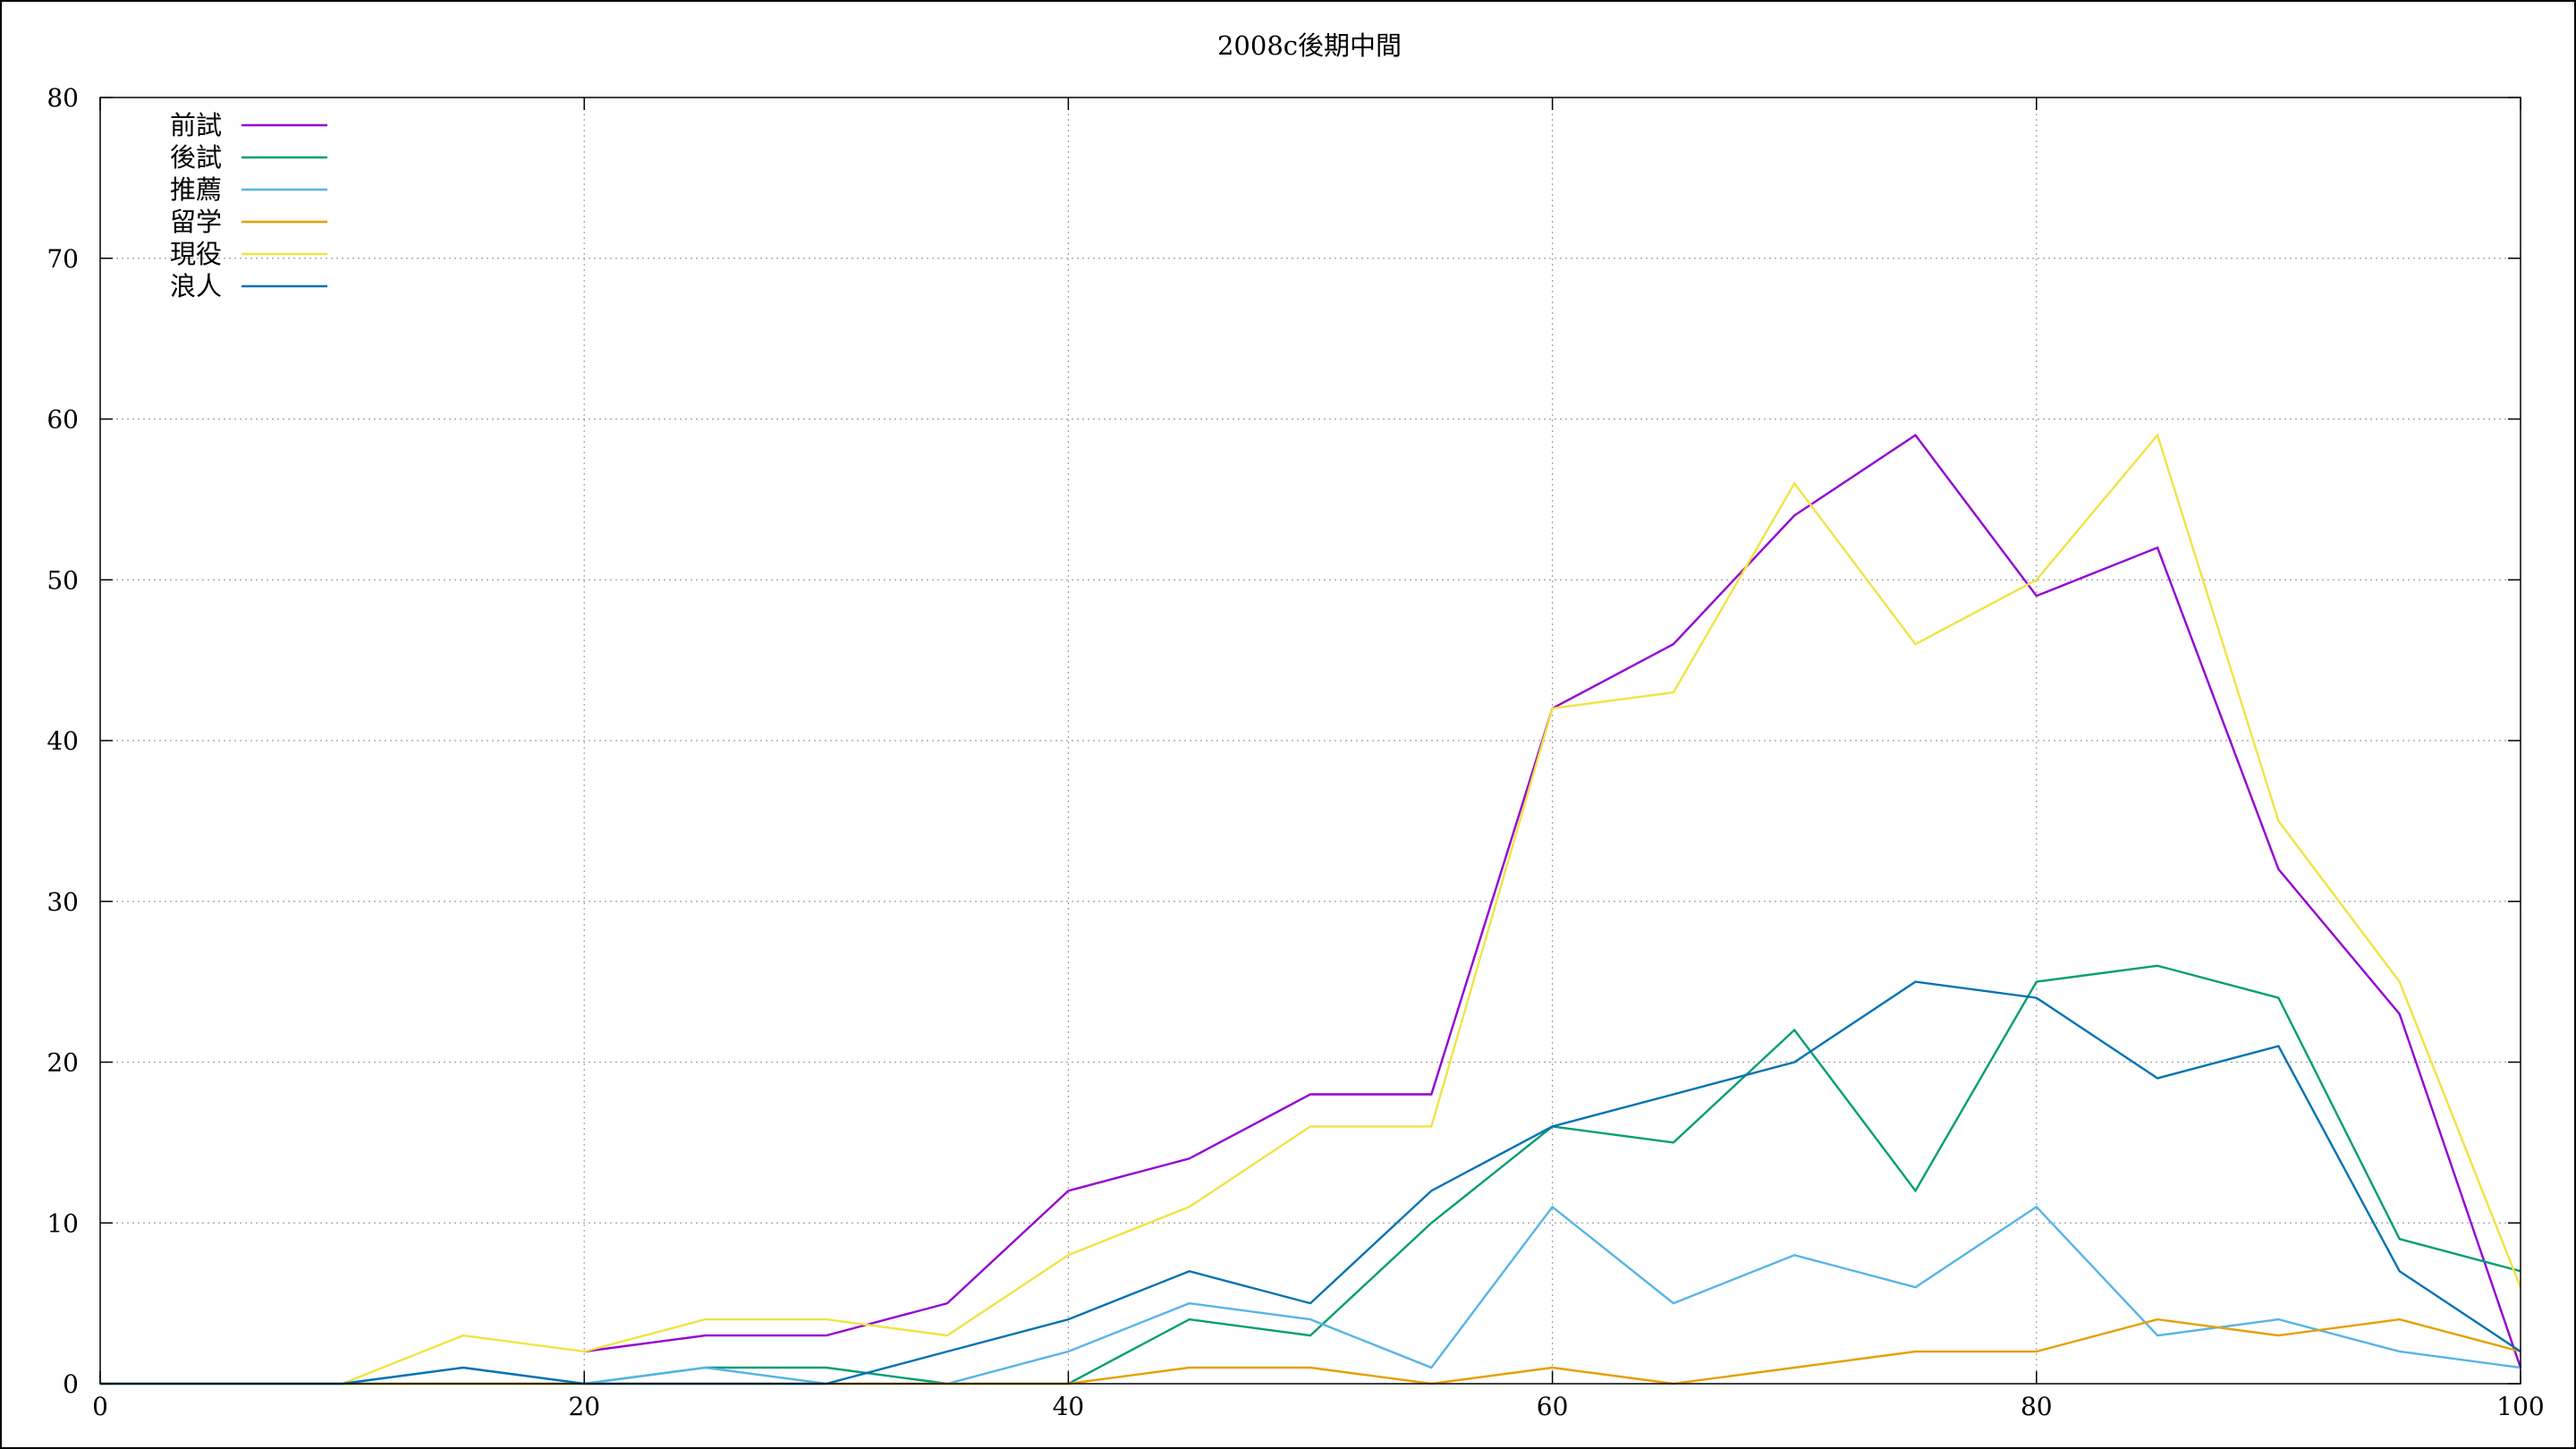 This screenshot has height=1449, width=2576. What do you see at coordinates (63, 1223) in the screenshot?
I see `y-tick-label: 10` at bounding box center [63, 1223].